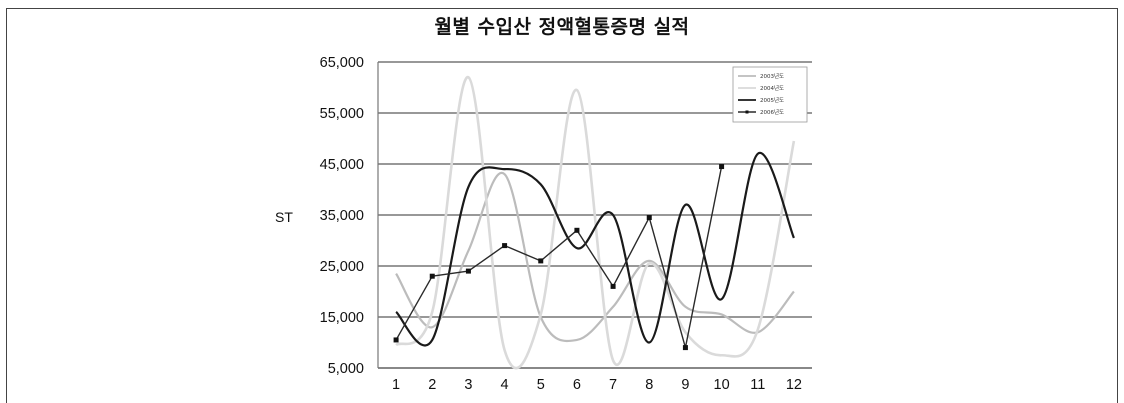 The height and width of the screenshot is (403, 1124). Describe the element at coordinates (757, 385) in the screenshot. I see `x-tick-label: 11` at that location.